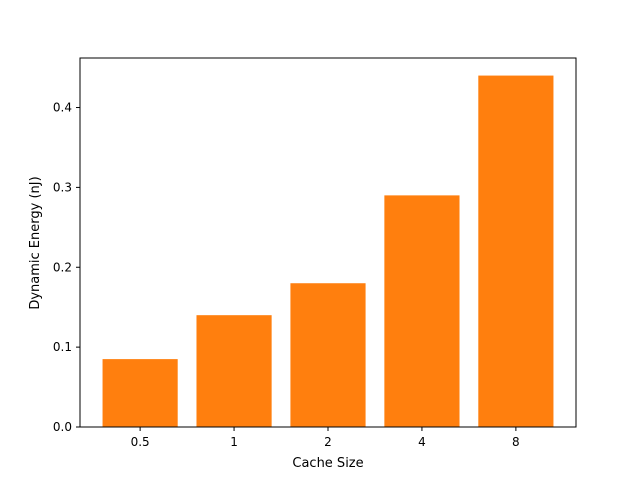 The height and width of the screenshot is (484, 640). What do you see at coordinates (328, 442) in the screenshot?
I see `x-tick-label: 2` at bounding box center [328, 442].